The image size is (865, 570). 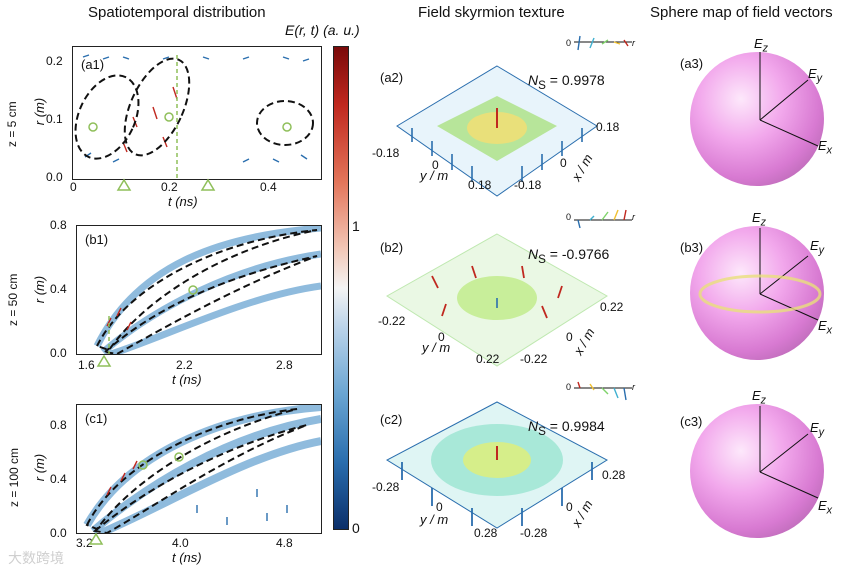 What do you see at coordinates (692, 63) in the screenshot?
I see `panel-a3: (a3)` at bounding box center [692, 63].